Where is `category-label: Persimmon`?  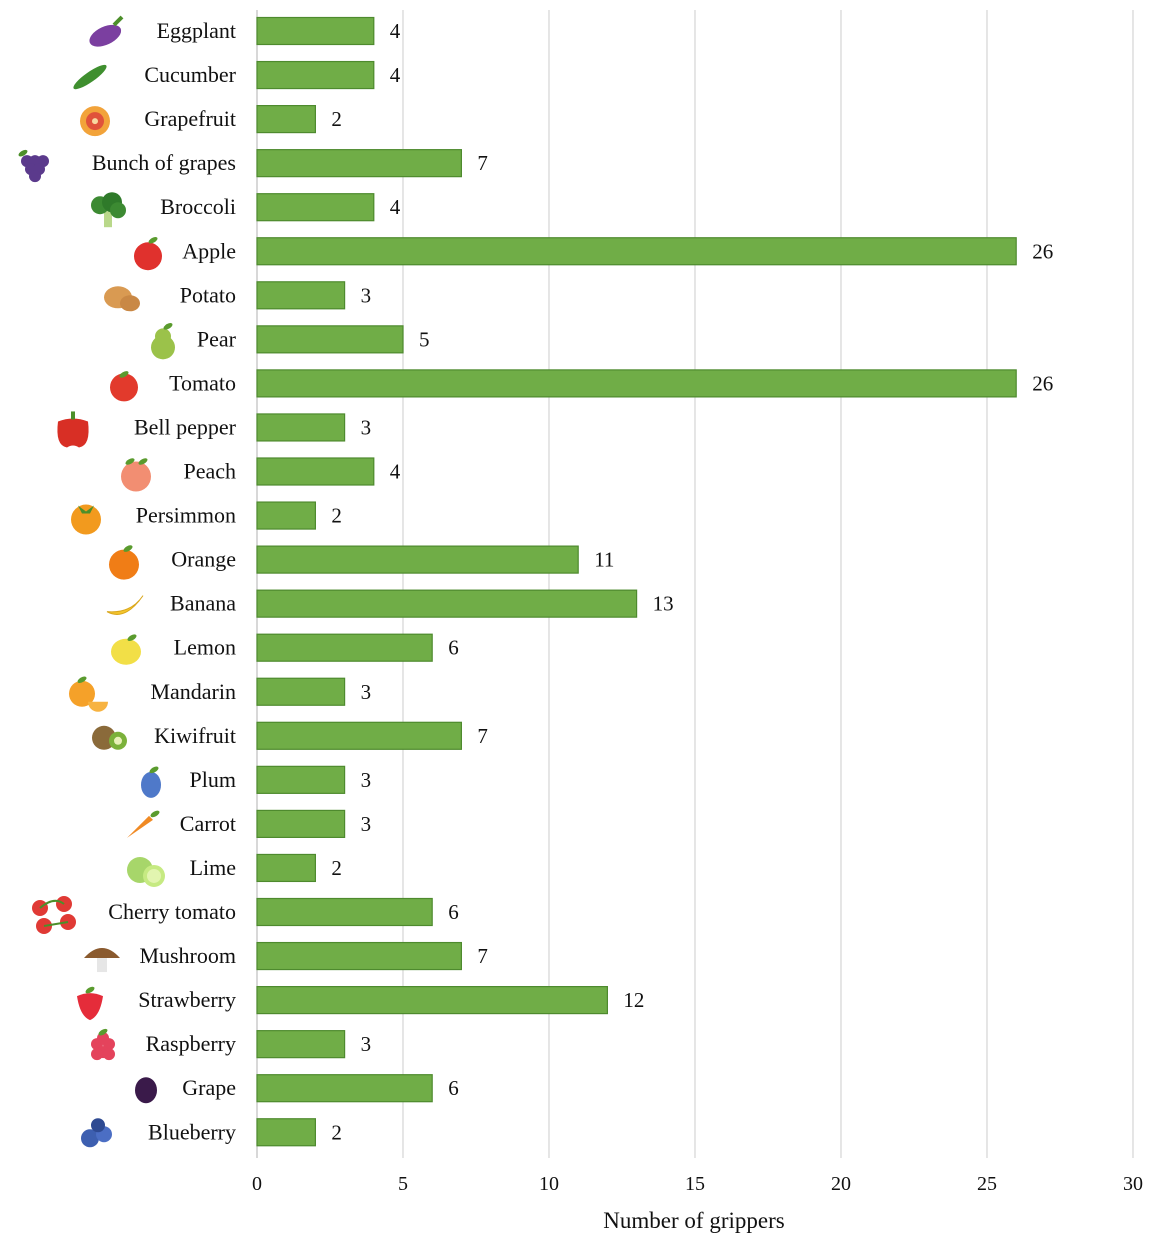
category-label: Persimmon is located at coordinates (186, 515).